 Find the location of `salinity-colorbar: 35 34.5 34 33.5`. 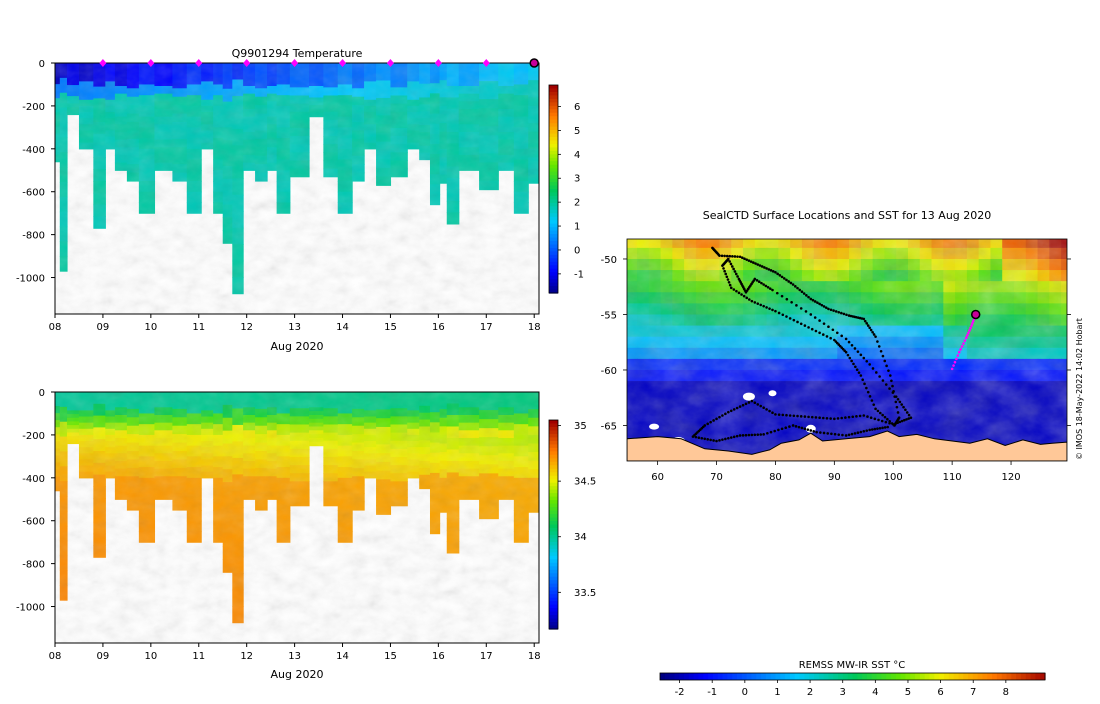

salinity-colorbar: 35 34.5 34 33.5 is located at coordinates (572, 524).